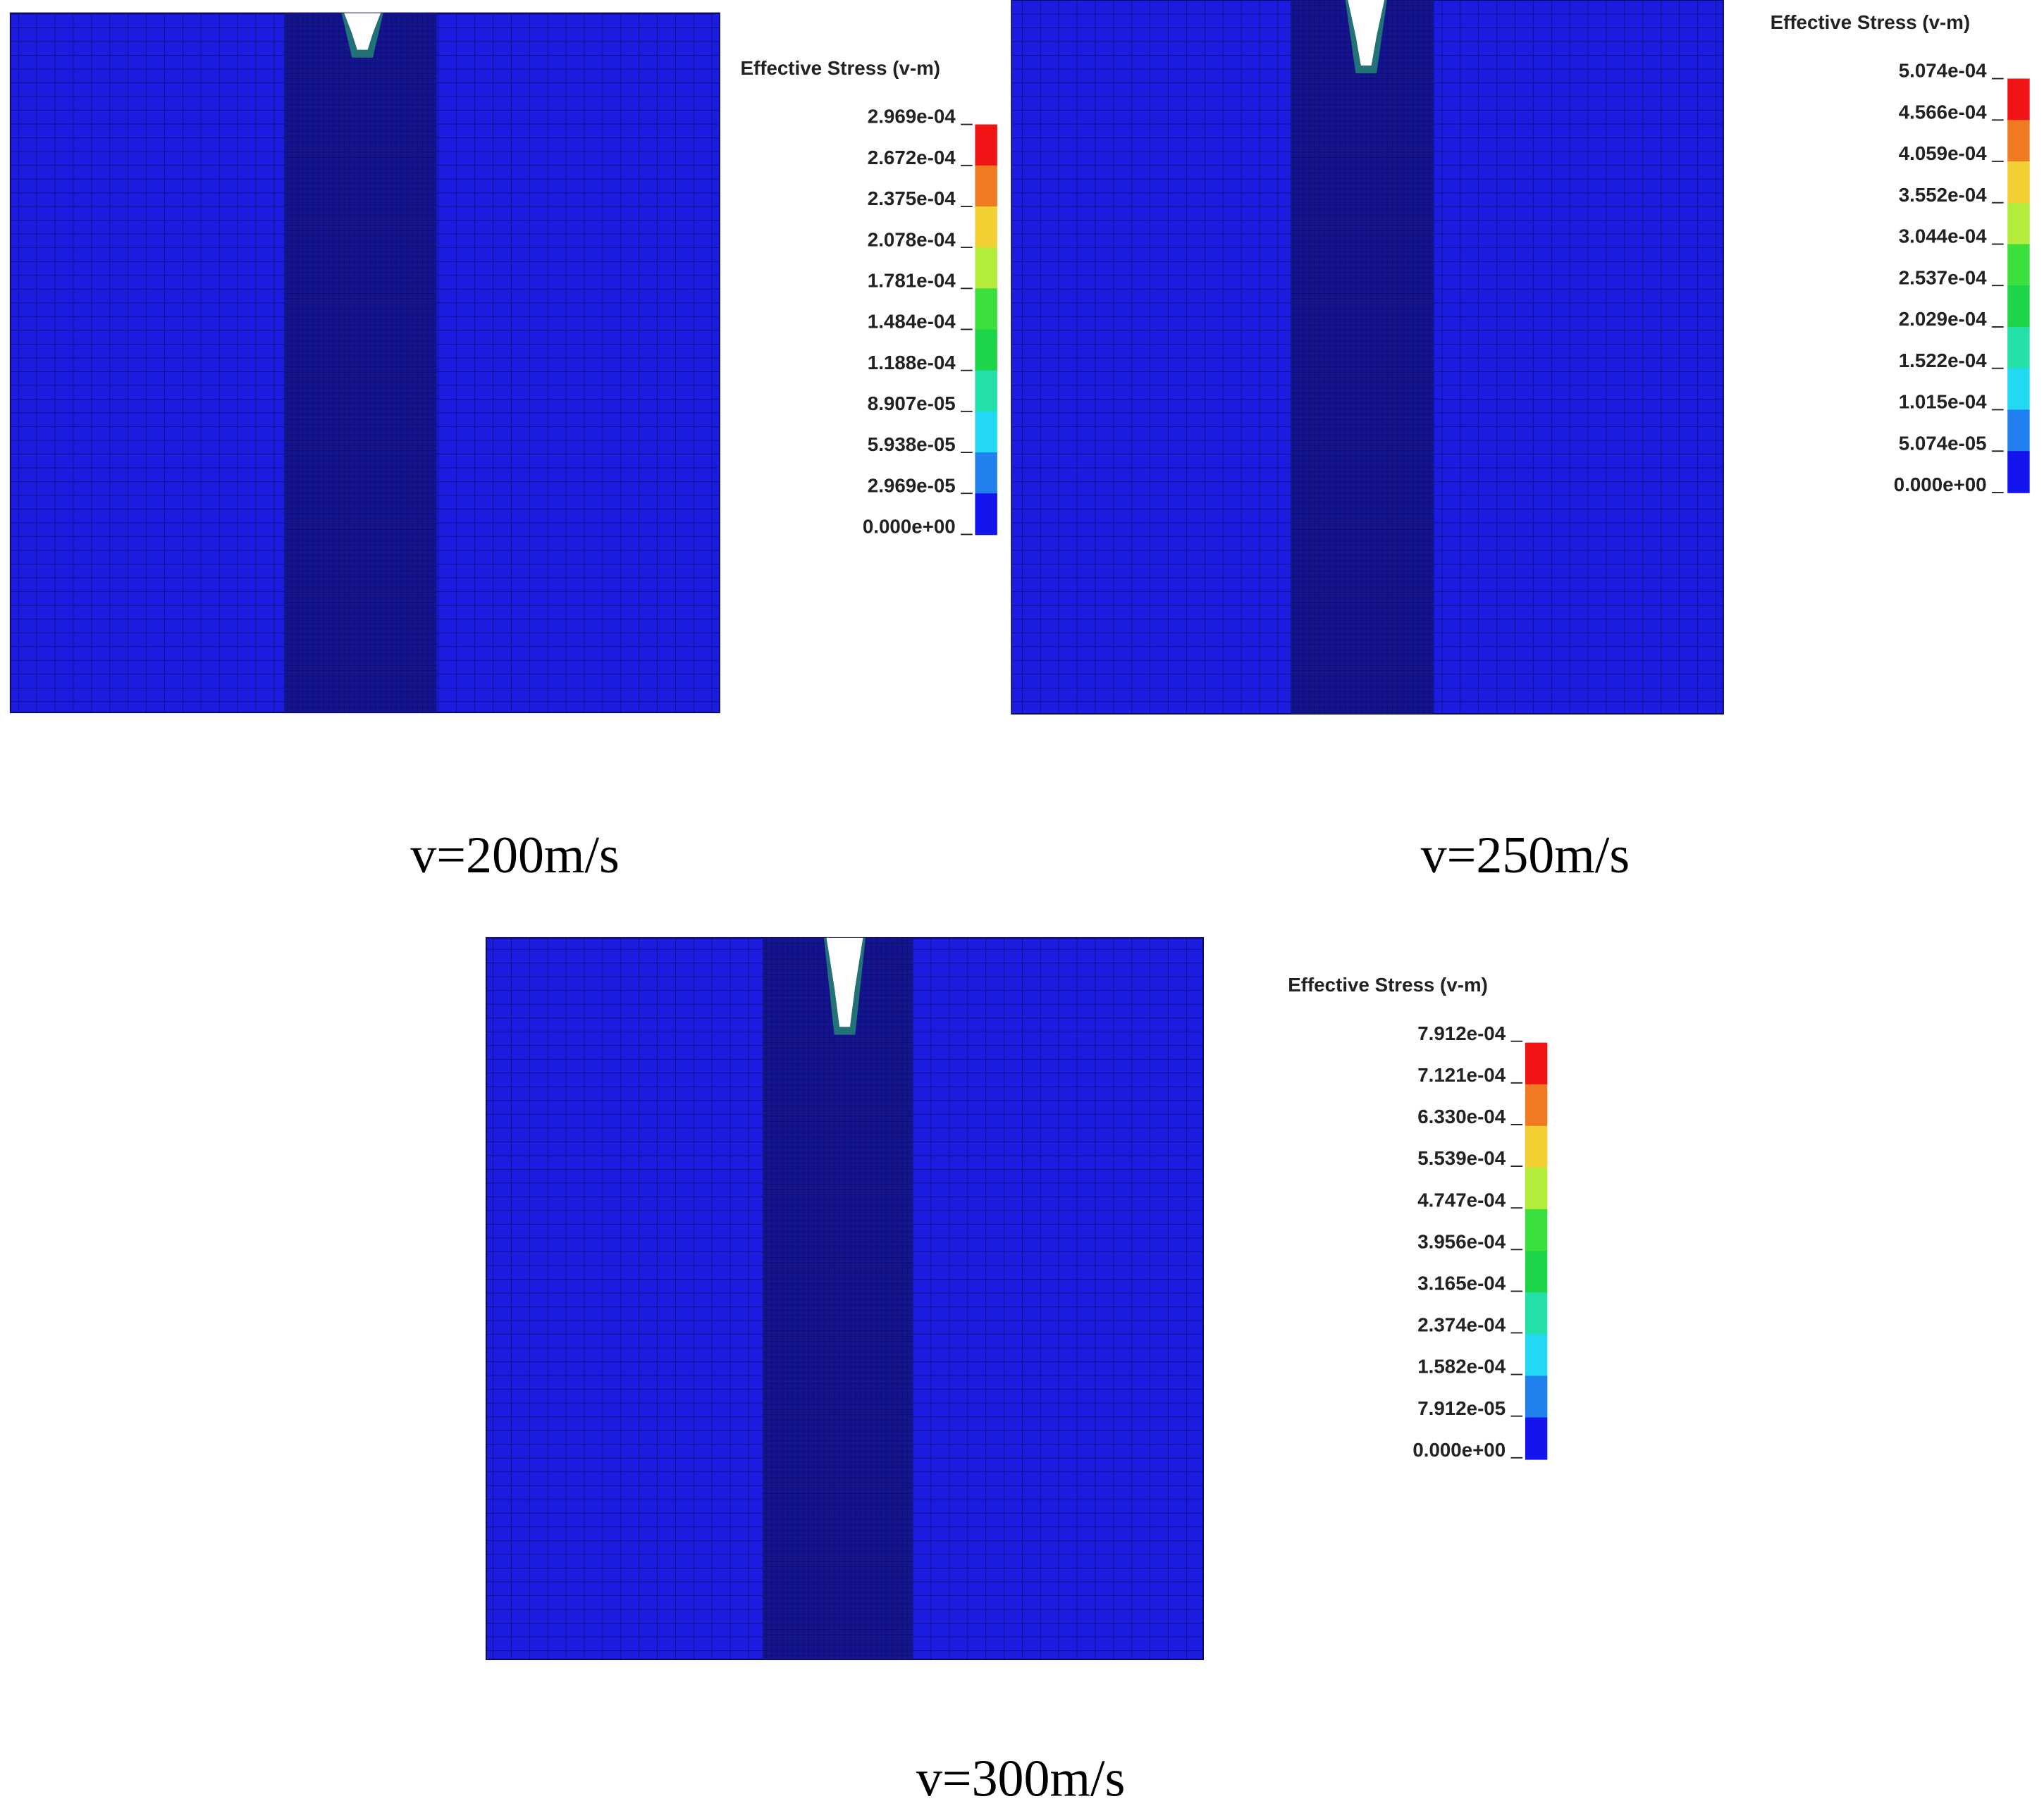 Image resolution: width=2044 pixels, height=1818 pixels. I want to click on legend-label: 3.044e-04, so click(1943, 236).